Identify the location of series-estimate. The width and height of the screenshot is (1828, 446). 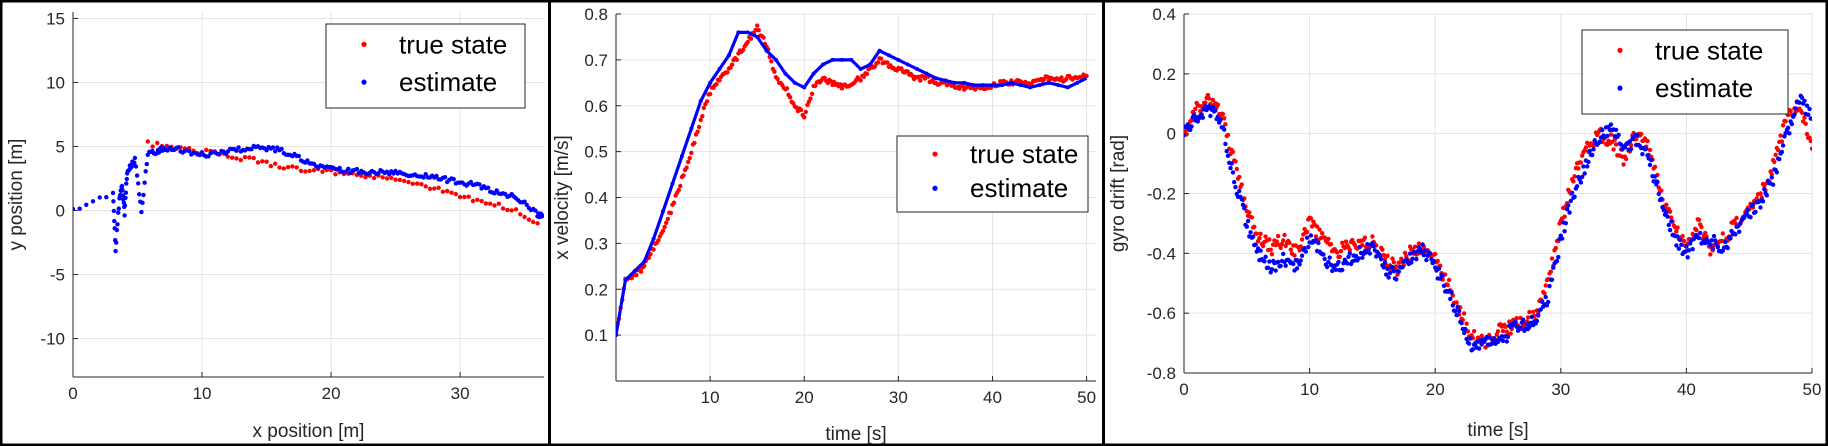
(308, 198).